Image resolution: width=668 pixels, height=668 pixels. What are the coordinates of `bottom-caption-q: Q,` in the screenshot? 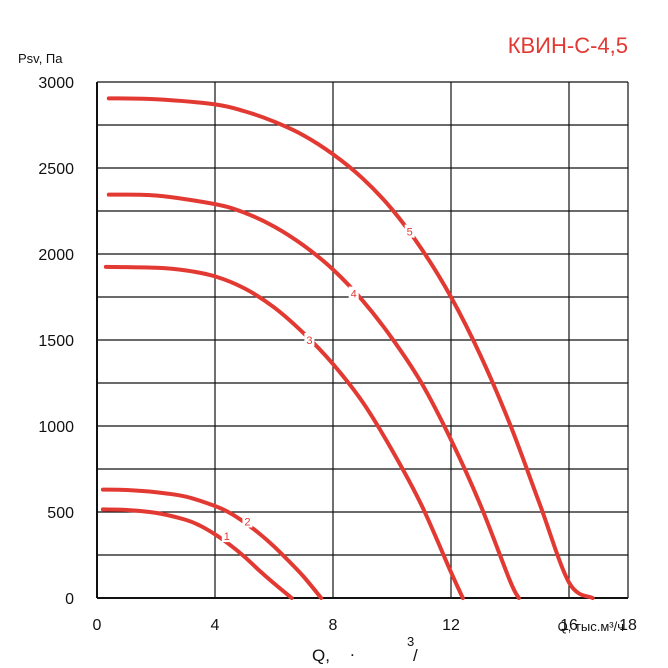 It's located at (321, 655).